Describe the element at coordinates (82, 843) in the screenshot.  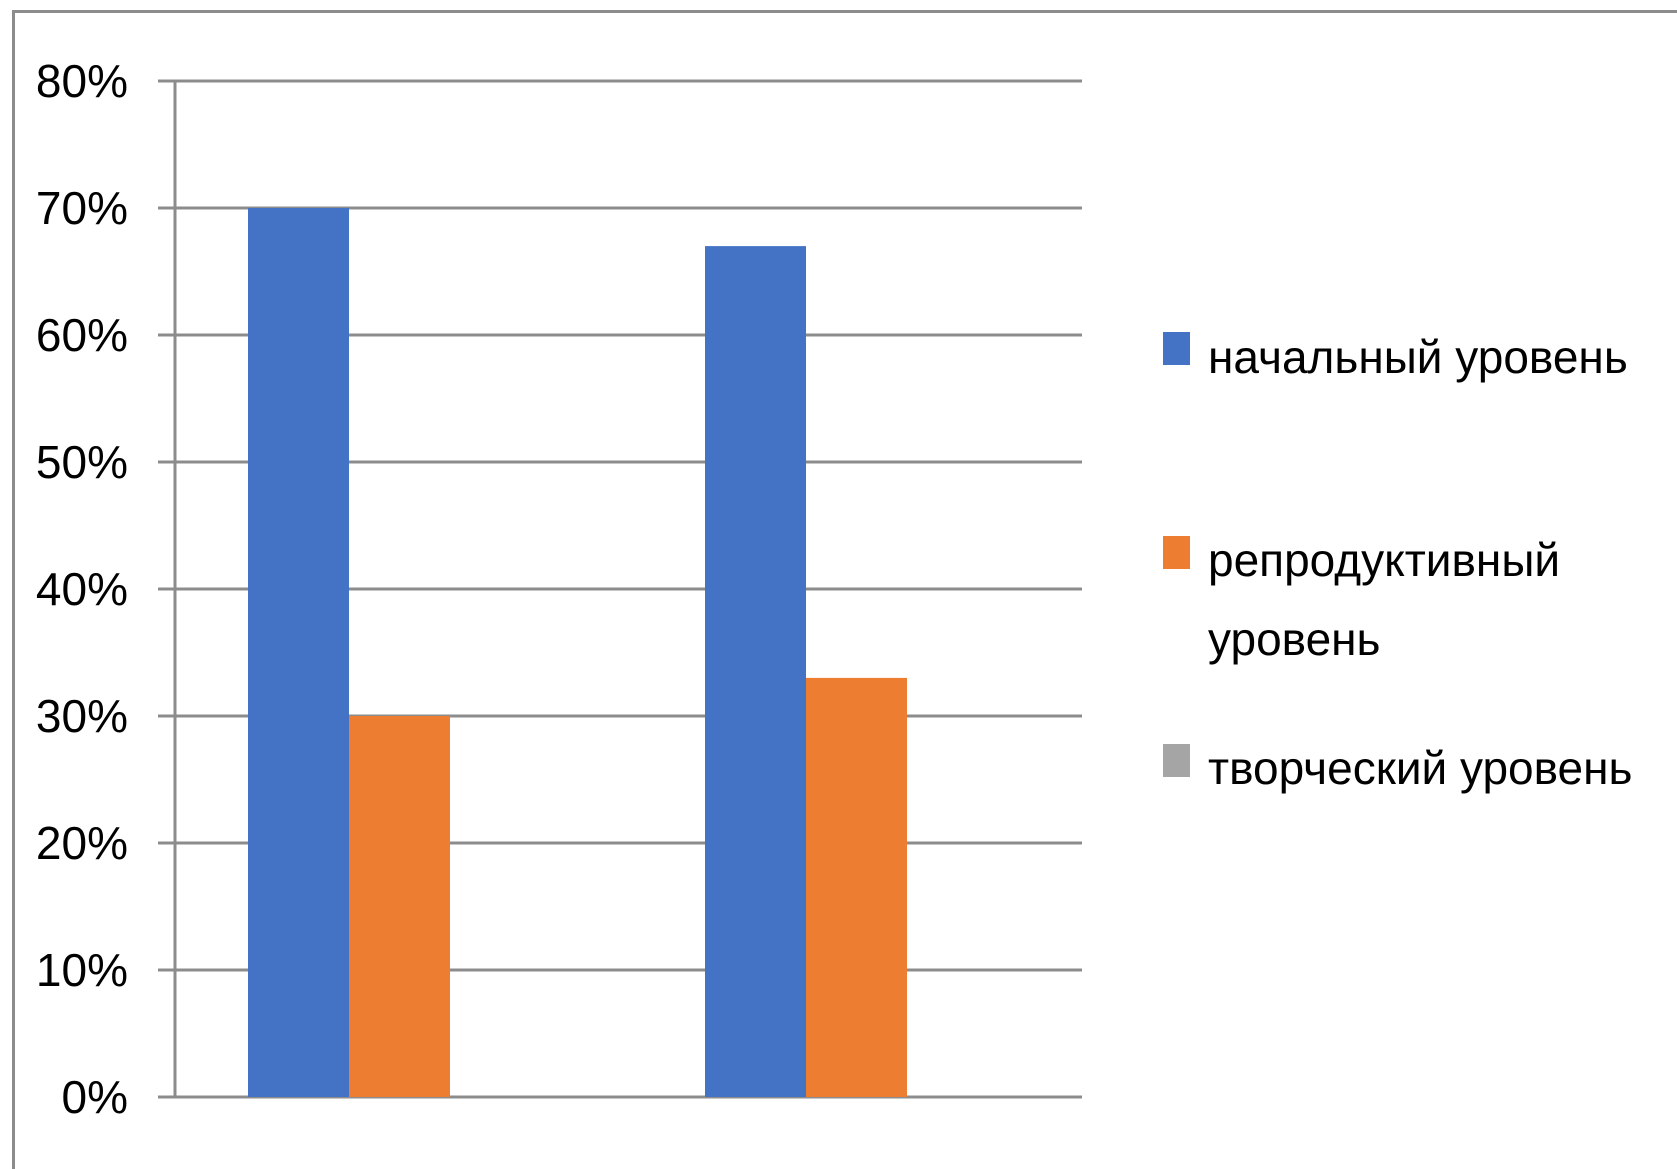
I see `ytick-label-20: 20%` at that location.